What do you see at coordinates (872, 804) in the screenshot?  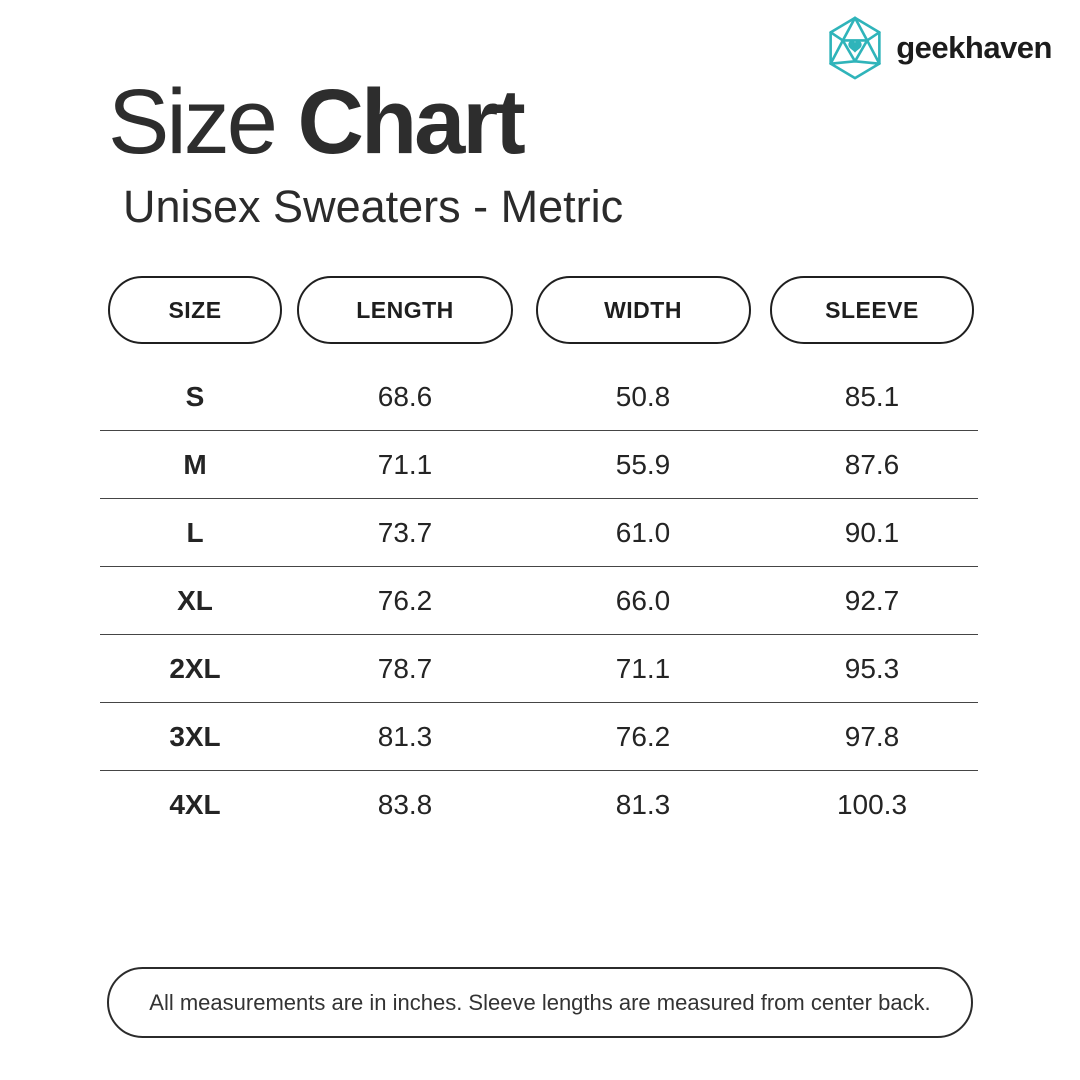 I see `sleeve-cell: 100.3` at bounding box center [872, 804].